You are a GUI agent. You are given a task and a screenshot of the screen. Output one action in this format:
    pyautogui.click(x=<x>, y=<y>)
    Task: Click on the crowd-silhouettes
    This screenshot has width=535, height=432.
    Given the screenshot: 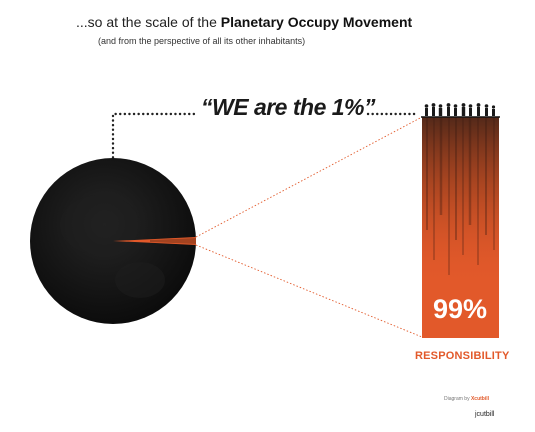 What is the action you would take?
    pyautogui.click(x=460, y=109)
    